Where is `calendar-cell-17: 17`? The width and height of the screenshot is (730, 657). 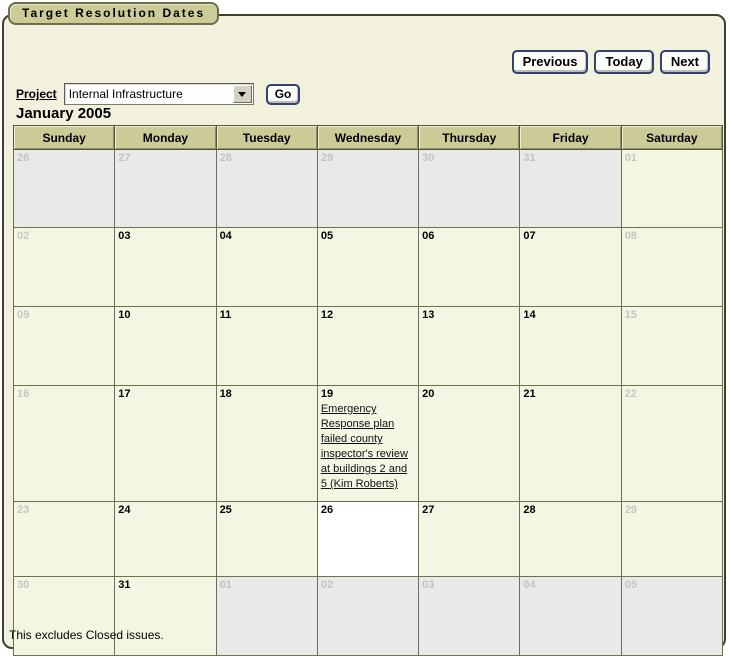 calendar-cell-17: 17 is located at coordinates (165, 443).